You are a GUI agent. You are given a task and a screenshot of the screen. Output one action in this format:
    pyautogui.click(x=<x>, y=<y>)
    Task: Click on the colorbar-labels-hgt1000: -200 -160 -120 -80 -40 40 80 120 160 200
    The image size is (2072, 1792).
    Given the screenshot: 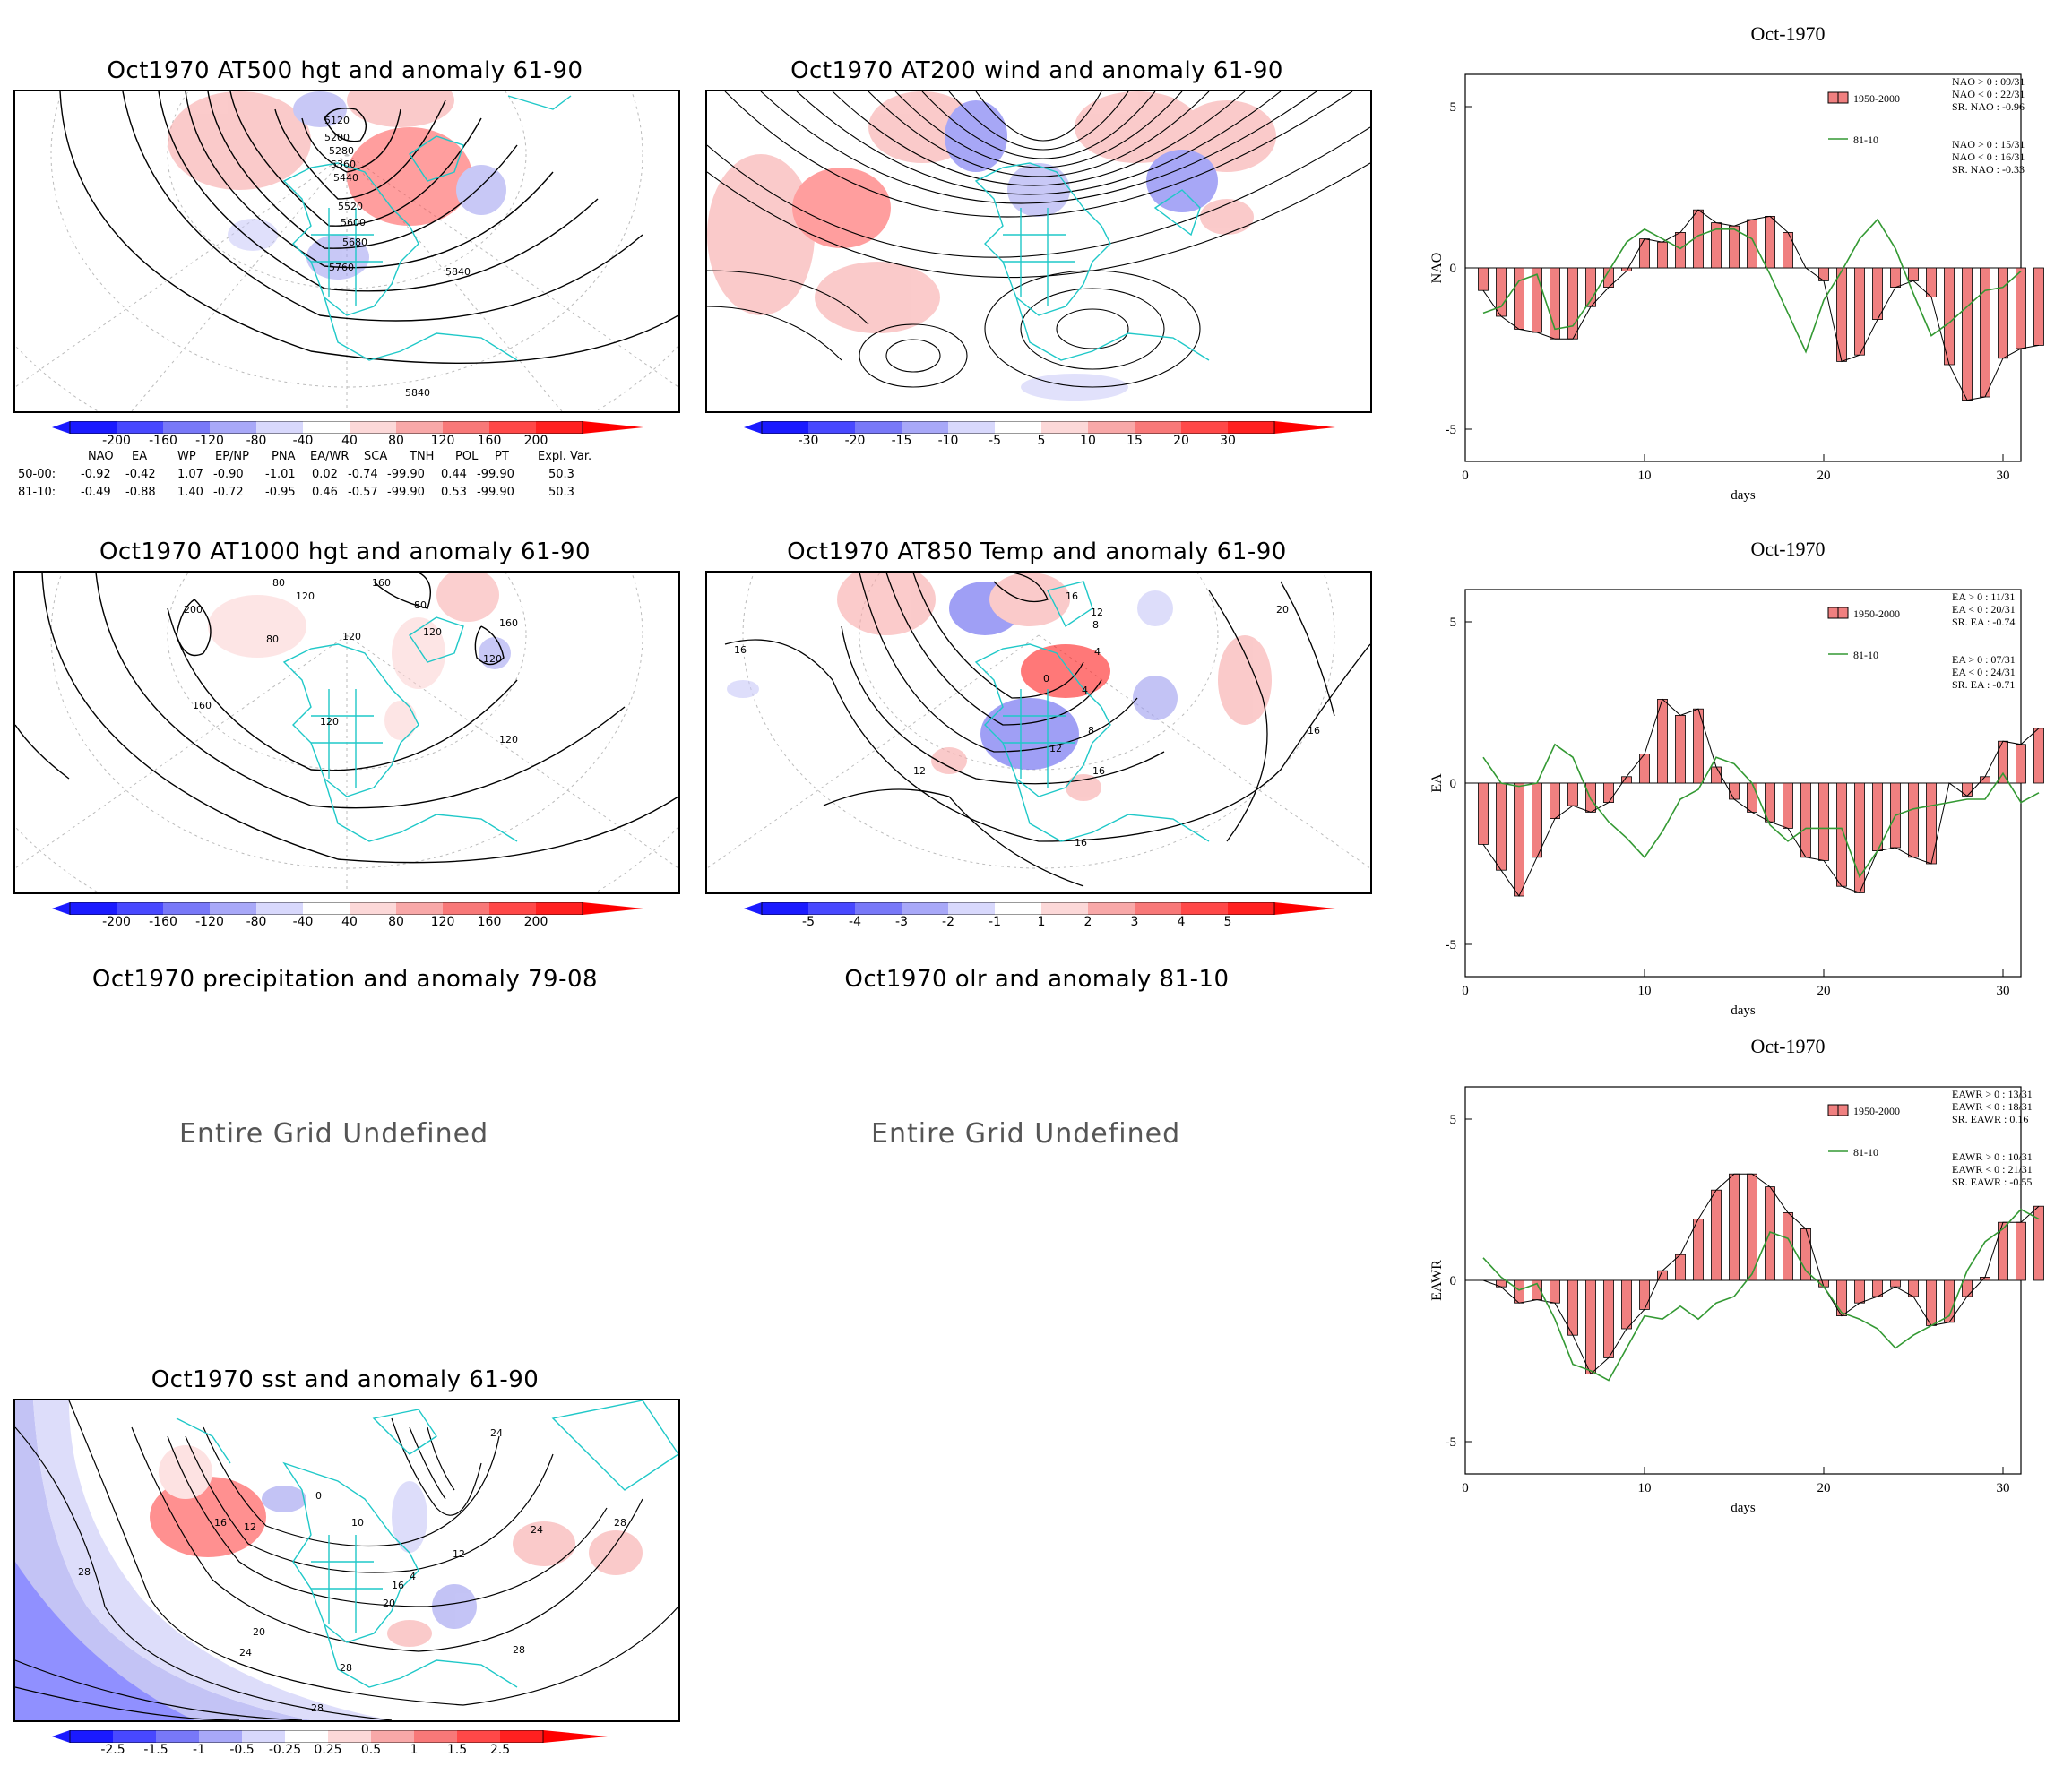 What is the action you would take?
    pyautogui.click(x=325, y=922)
    